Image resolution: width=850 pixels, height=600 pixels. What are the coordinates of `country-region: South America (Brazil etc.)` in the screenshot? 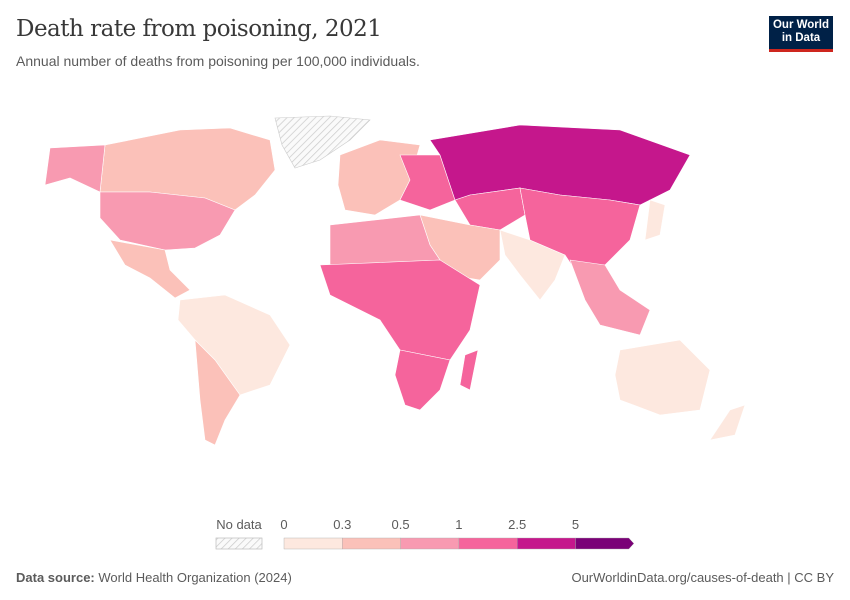 It's located at (234, 345).